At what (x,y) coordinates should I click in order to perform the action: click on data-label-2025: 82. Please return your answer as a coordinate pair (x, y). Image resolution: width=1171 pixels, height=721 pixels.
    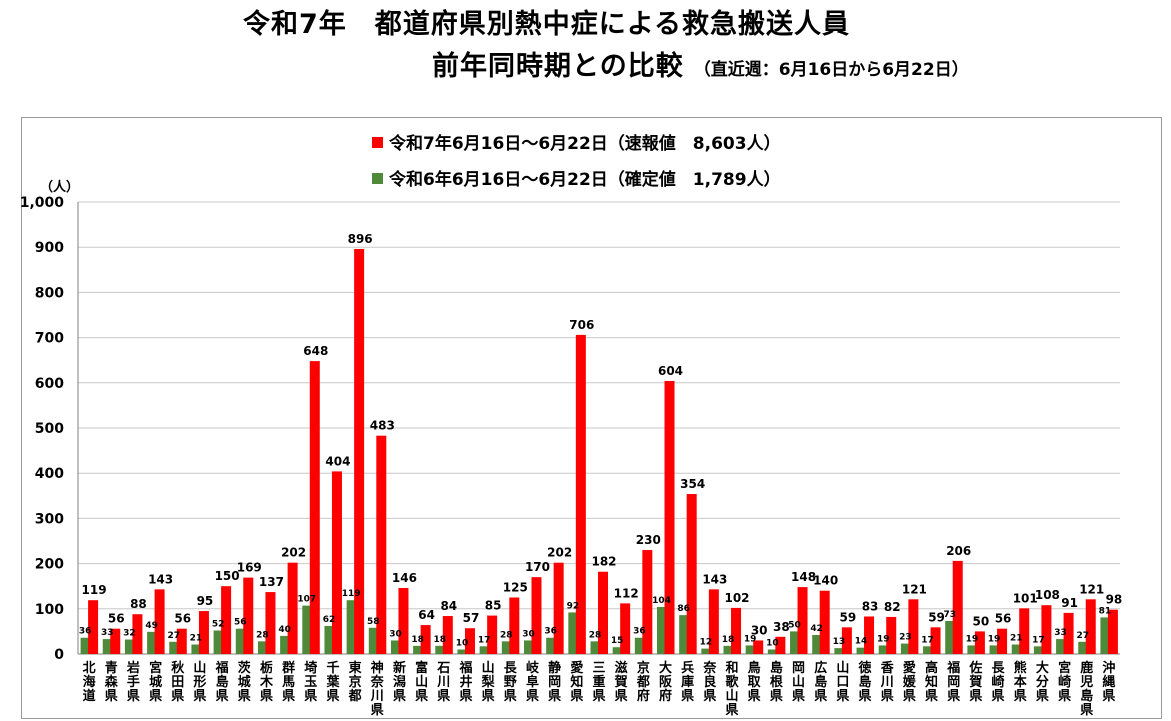
    Looking at the image, I should click on (892, 607).